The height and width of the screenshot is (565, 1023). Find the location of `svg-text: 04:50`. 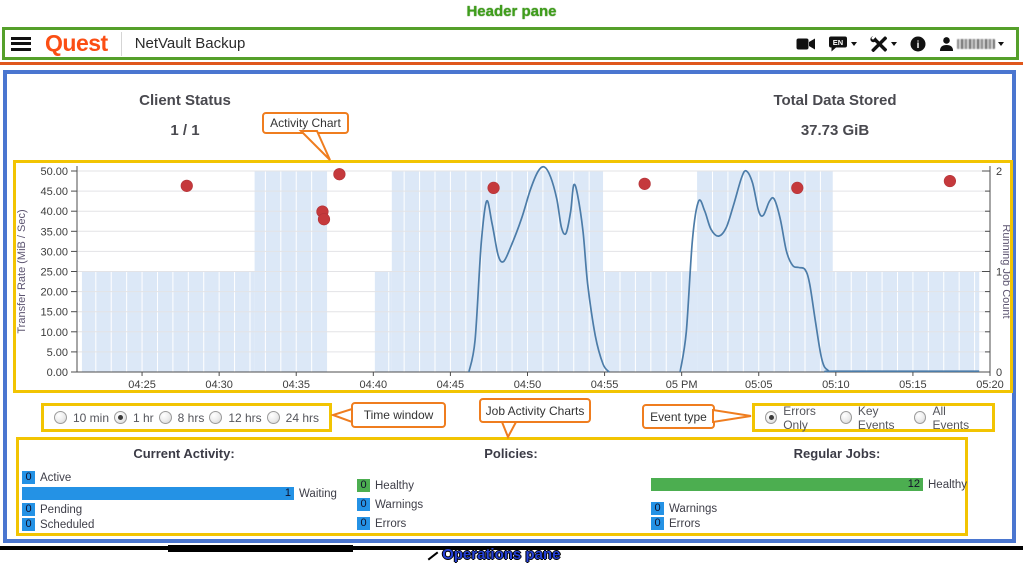

svg-text: 04:50 is located at coordinates (528, 384).